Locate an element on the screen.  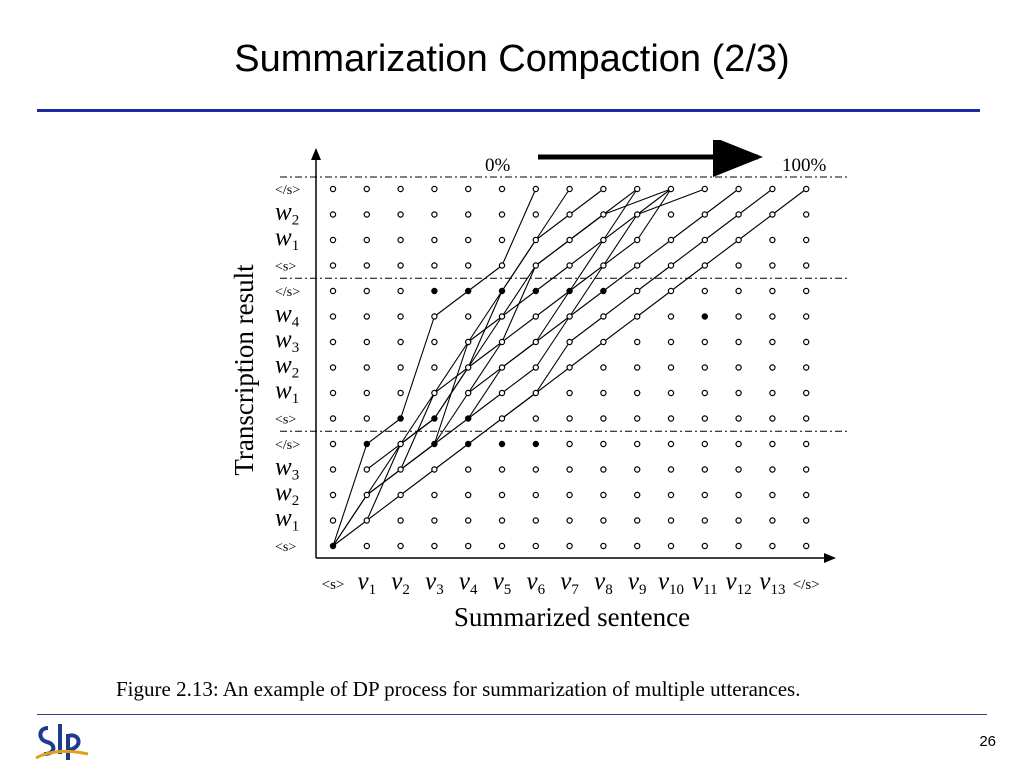
x-tick-label: v9 is located at coordinates (637, 583).